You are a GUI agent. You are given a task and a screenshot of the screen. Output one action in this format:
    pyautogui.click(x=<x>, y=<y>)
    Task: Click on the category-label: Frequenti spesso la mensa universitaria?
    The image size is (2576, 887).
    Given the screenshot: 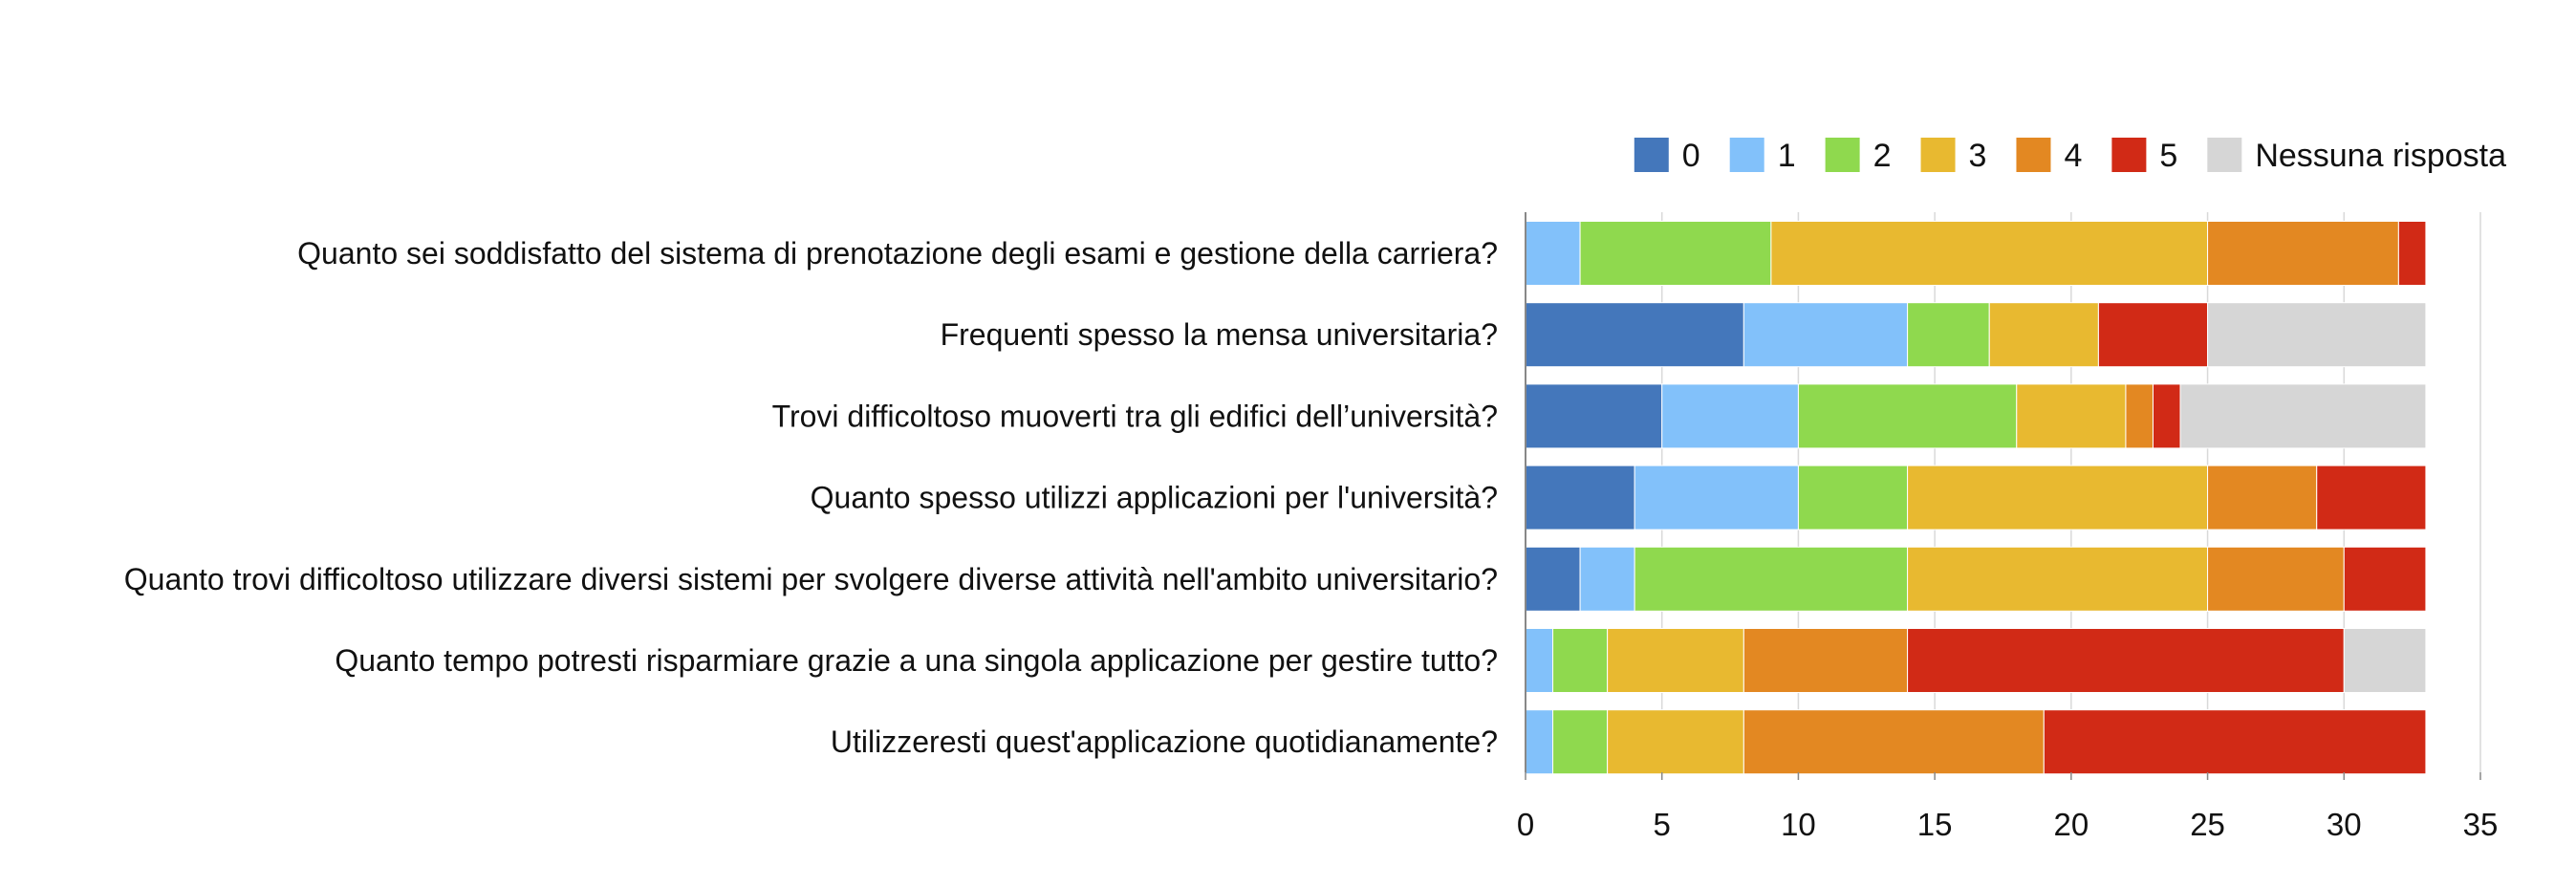 What is the action you would take?
    pyautogui.click(x=1219, y=334)
    